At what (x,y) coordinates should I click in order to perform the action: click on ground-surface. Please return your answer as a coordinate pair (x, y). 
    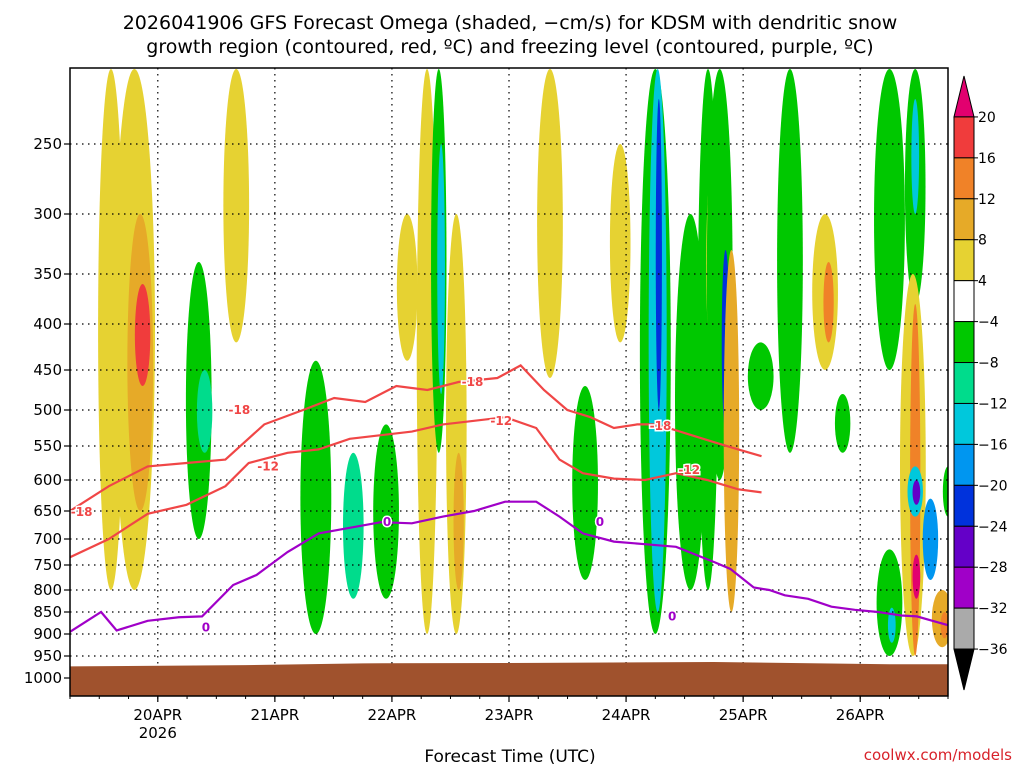
    Looking at the image, I should click on (509, 679).